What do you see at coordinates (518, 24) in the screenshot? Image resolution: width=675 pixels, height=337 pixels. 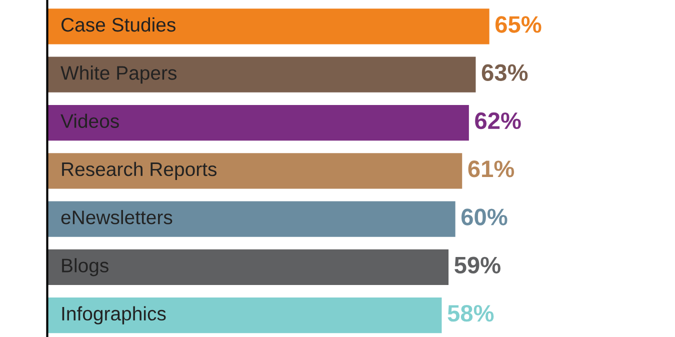 I see `data-label: 65%` at bounding box center [518, 24].